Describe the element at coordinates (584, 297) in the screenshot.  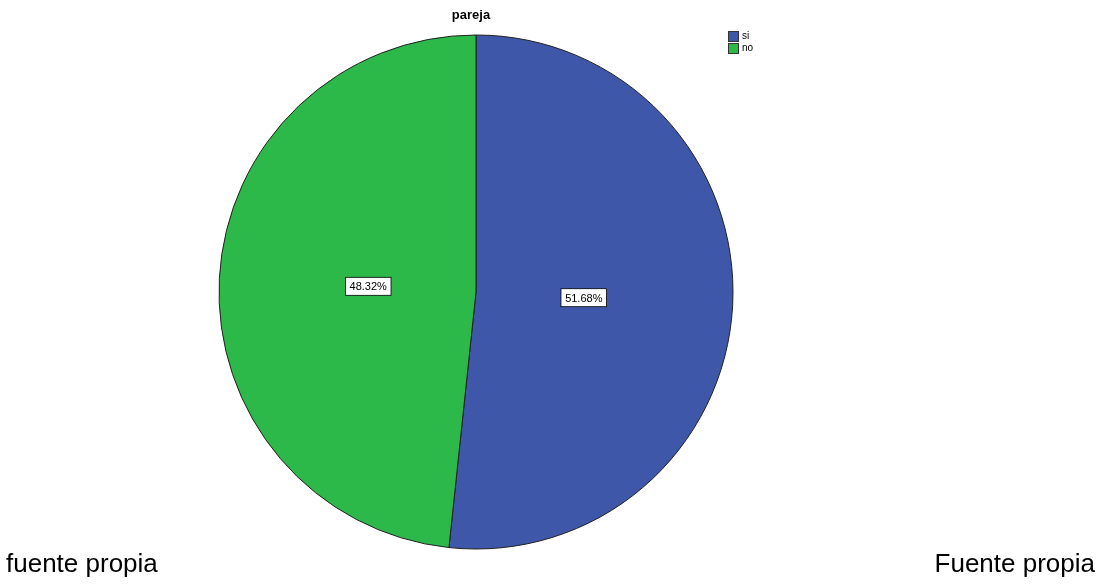
I see `data-label: 51.68%` at that location.